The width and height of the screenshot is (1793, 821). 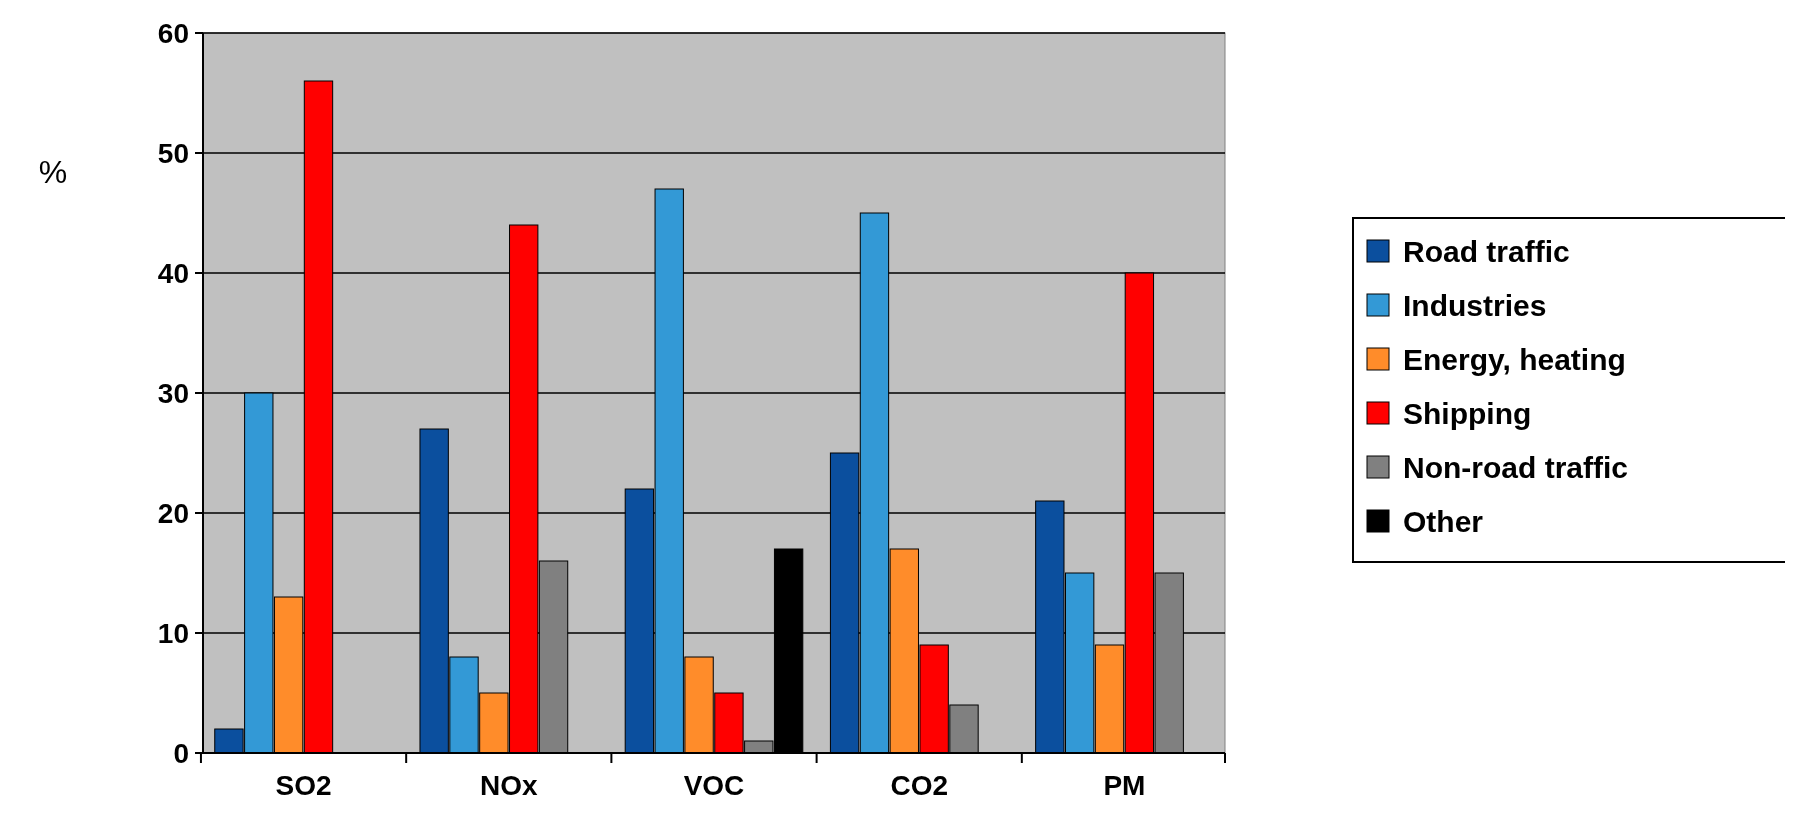 I want to click on legend-label: Non-road traffic, so click(x=1515, y=467).